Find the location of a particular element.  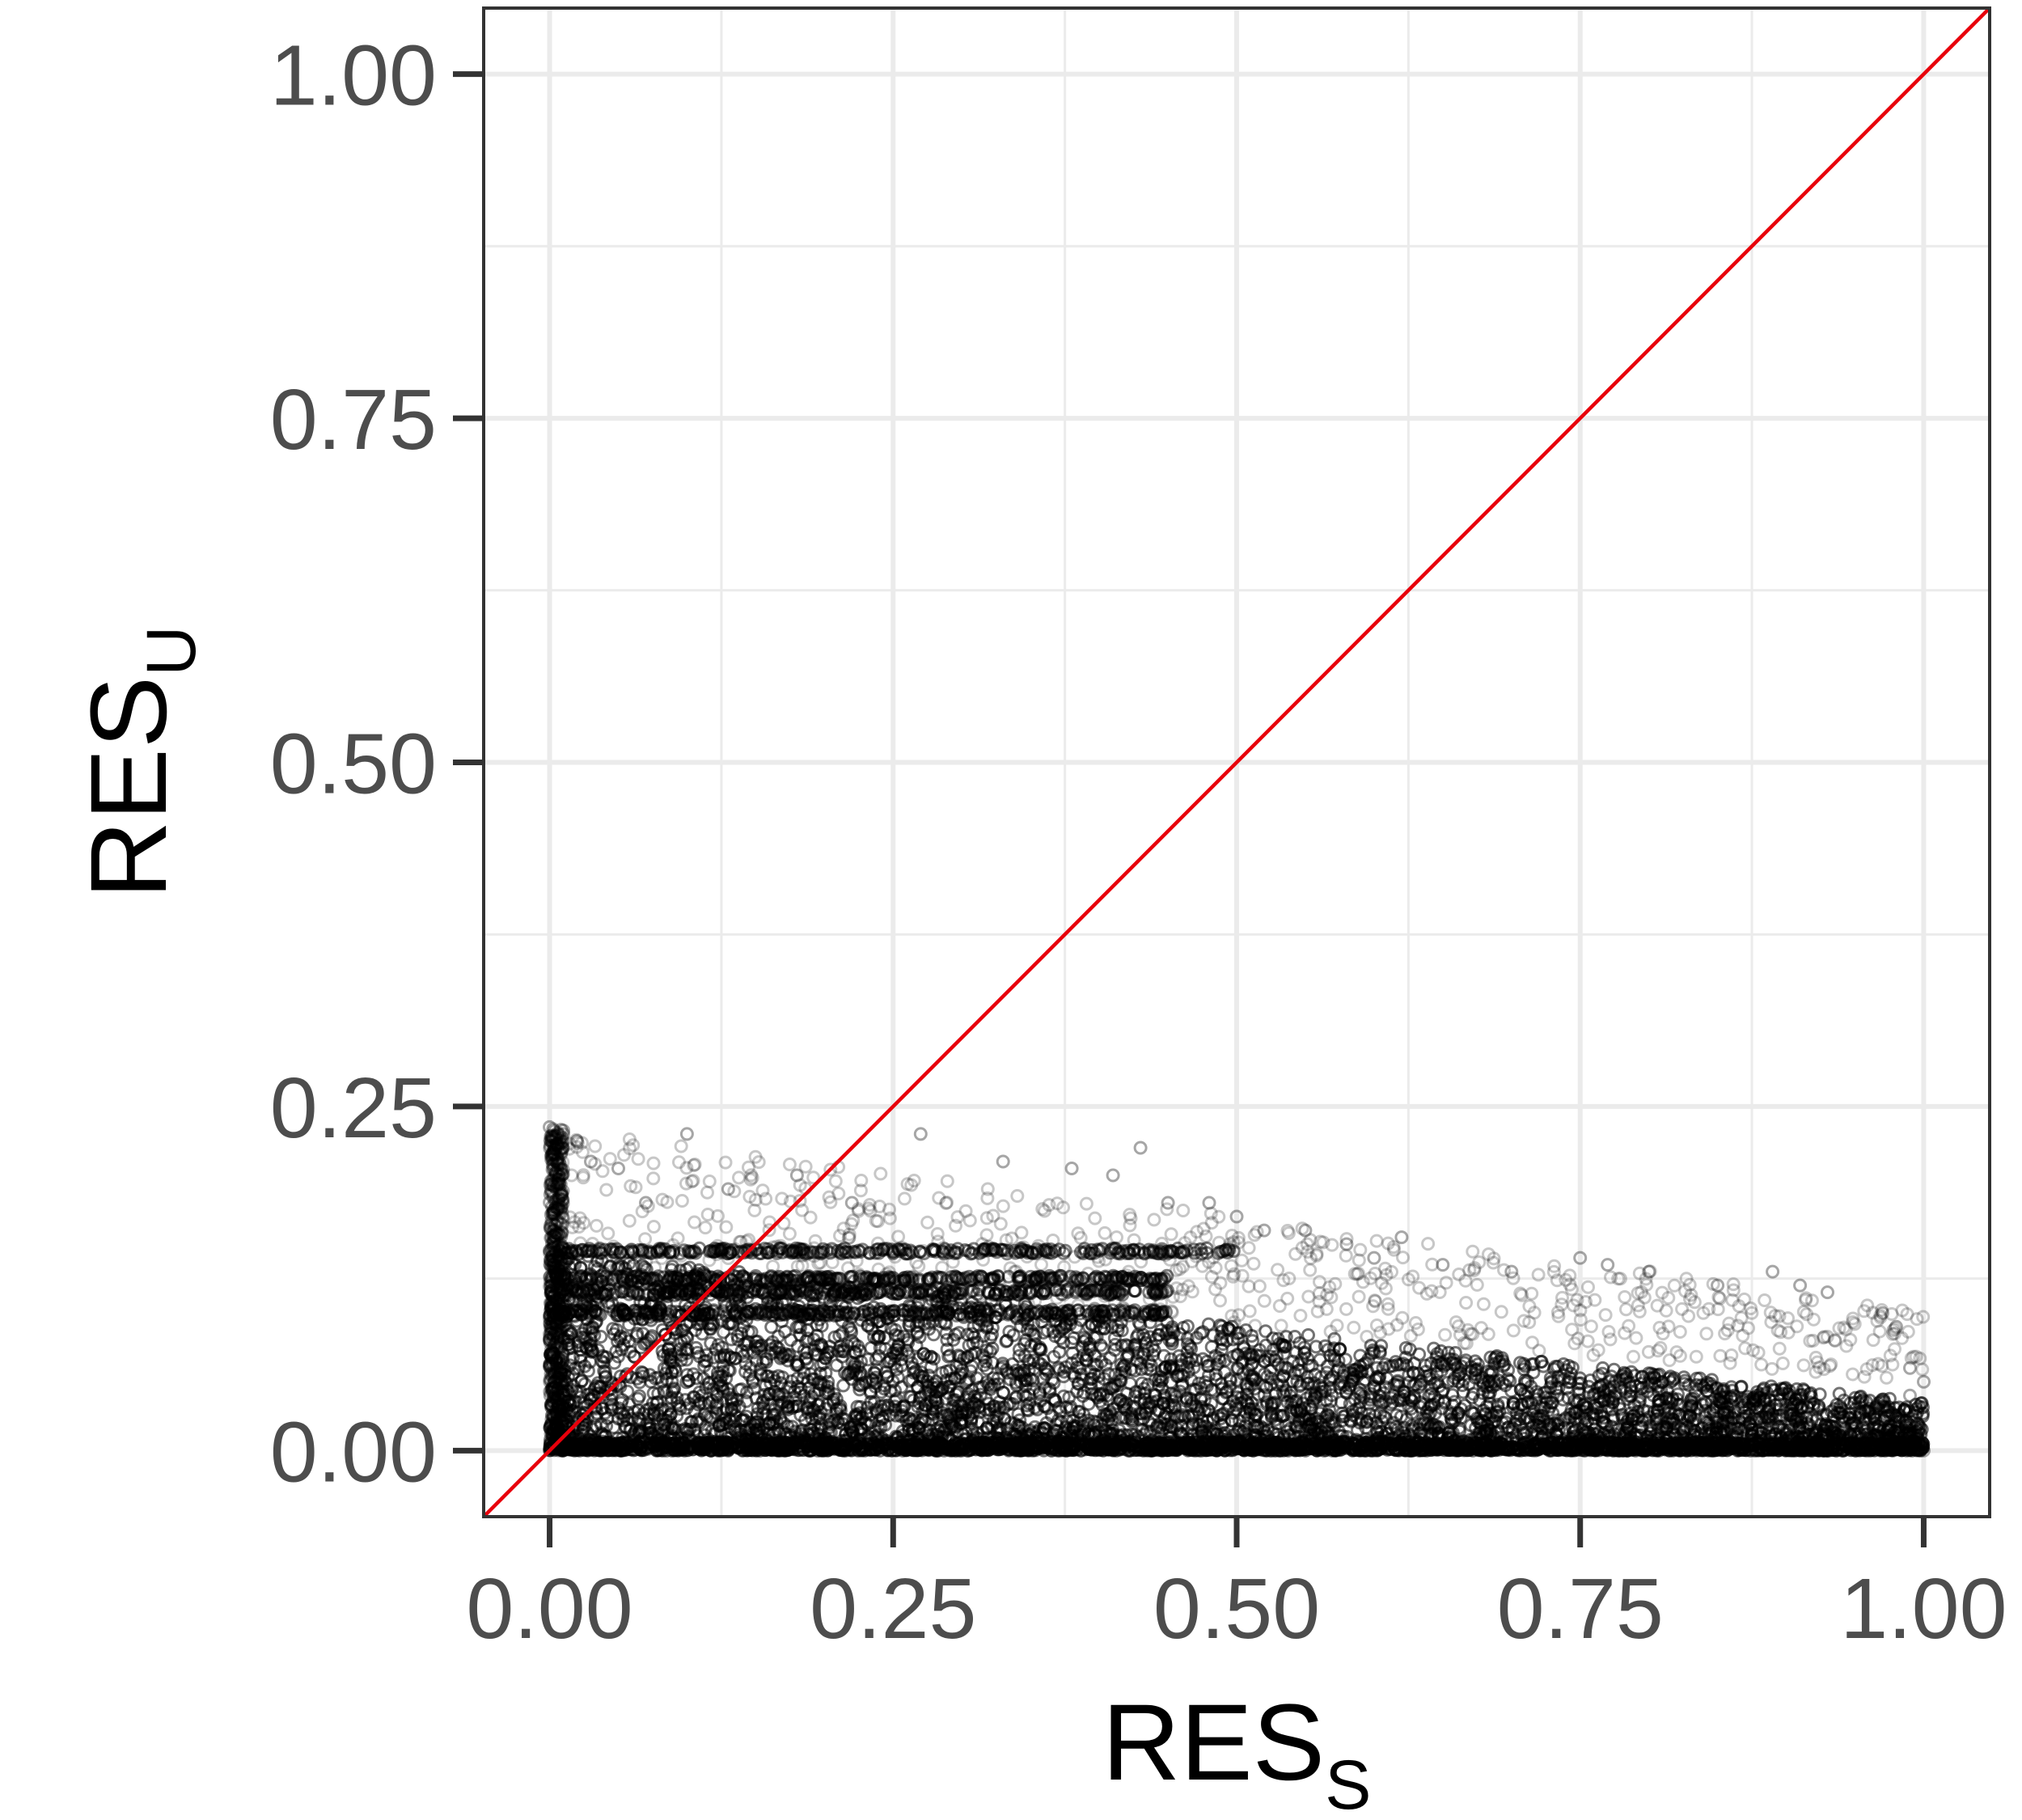

data-points is located at coordinates (1237, 1289).